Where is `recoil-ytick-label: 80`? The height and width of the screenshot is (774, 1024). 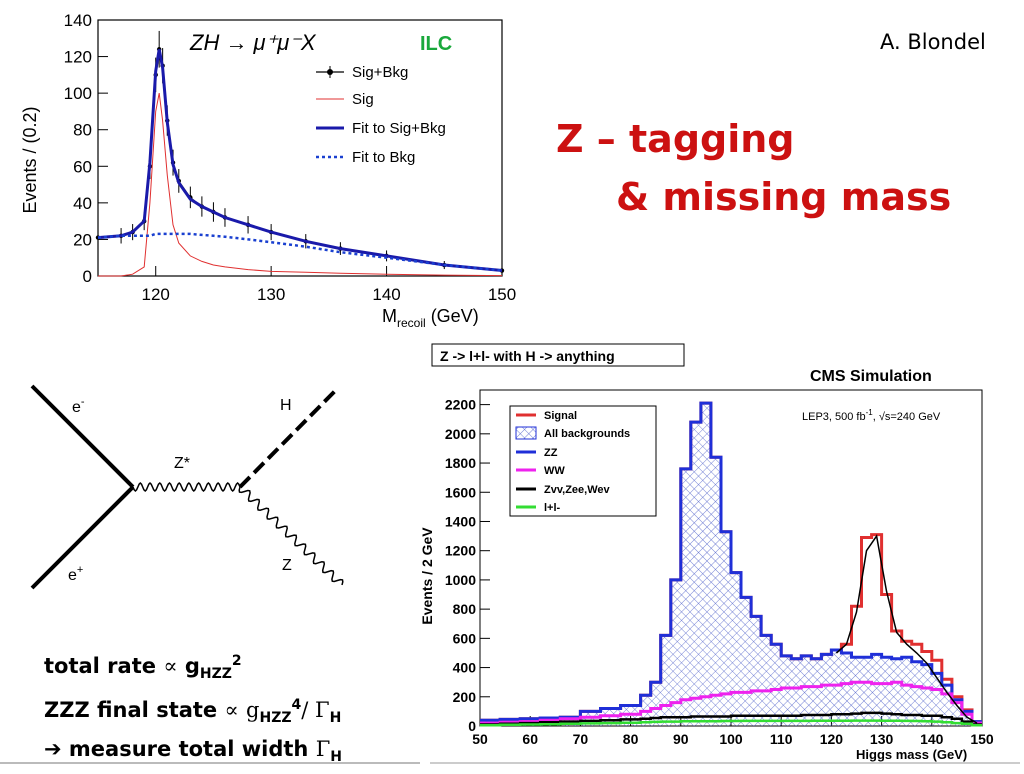
recoil-ytick-label: 80 is located at coordinates (82, 130).